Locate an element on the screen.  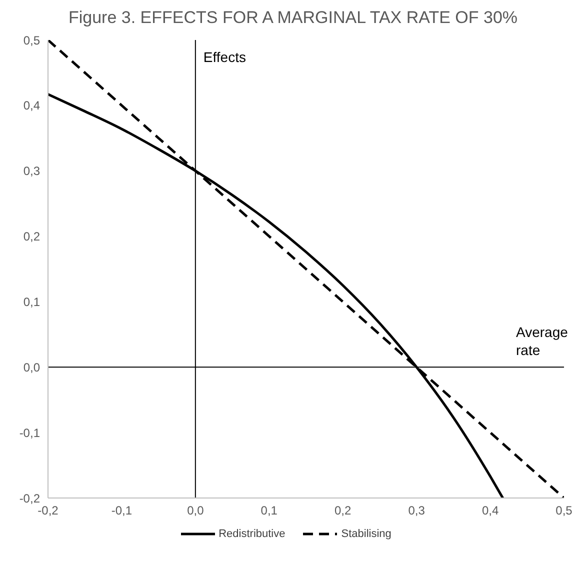
ref-line-label: Average rate is located at coordinates (542, 341).